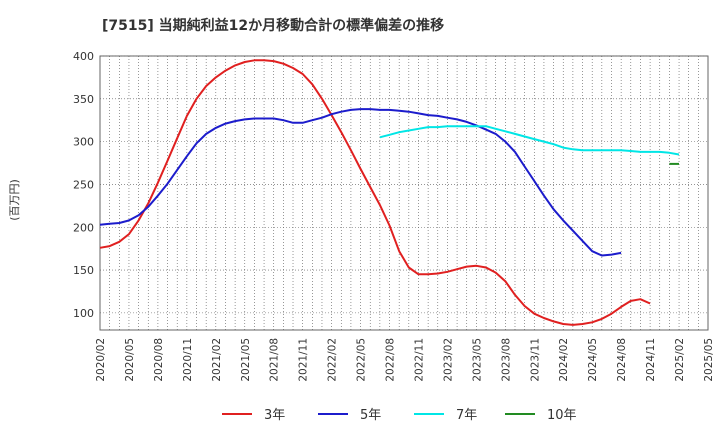 The image size is (720, 444). Describe the element at coordinates (217, 360) in the screenshot. I see `x-tick-label: 2021/02` at that location.